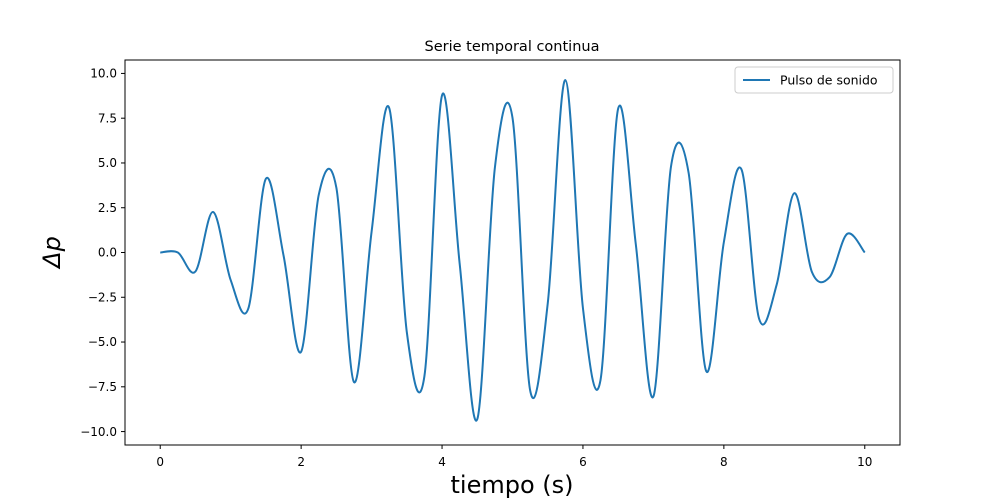 Image resolution: width=1000 pixels, height=500 pixels. I want to click on x-axis: 0 2 4 6 8 10, so click(514, 457).